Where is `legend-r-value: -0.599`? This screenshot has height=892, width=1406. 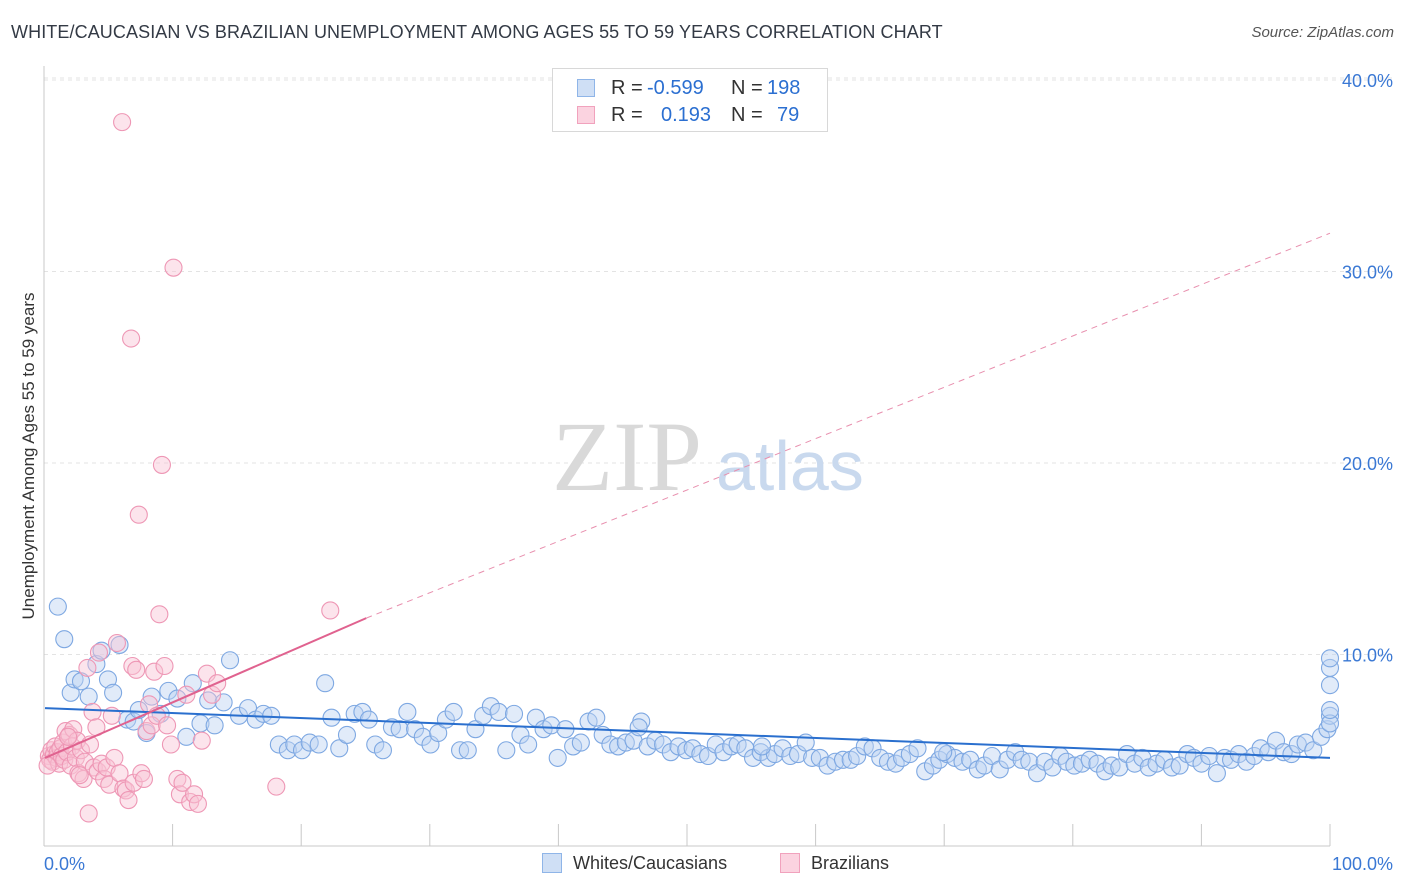
legend-r-value: -0.599 is located at coordinates (675, 88).